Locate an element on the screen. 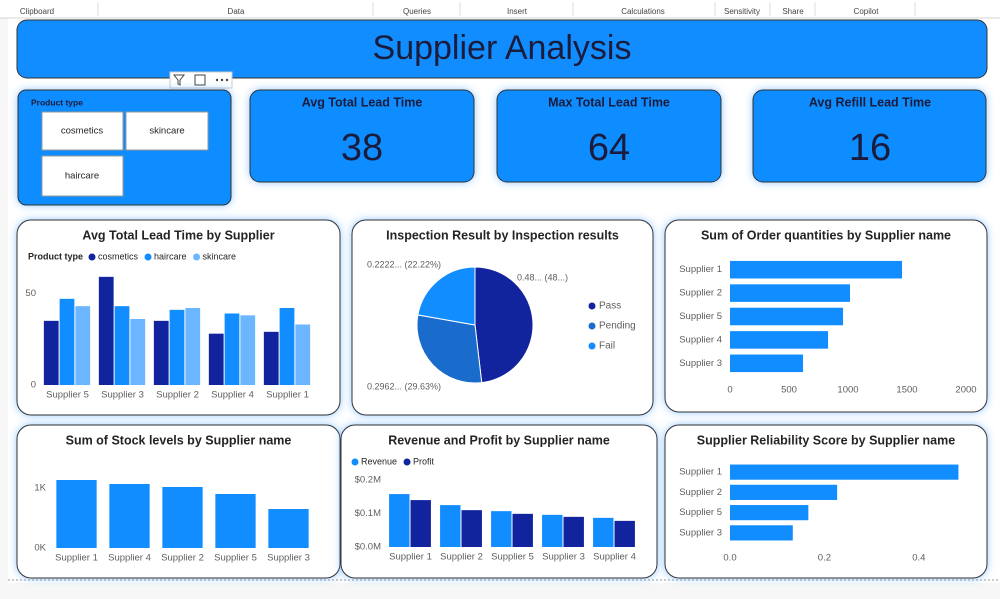  ribbon-group: Insert is located at coordinates (517, 11).